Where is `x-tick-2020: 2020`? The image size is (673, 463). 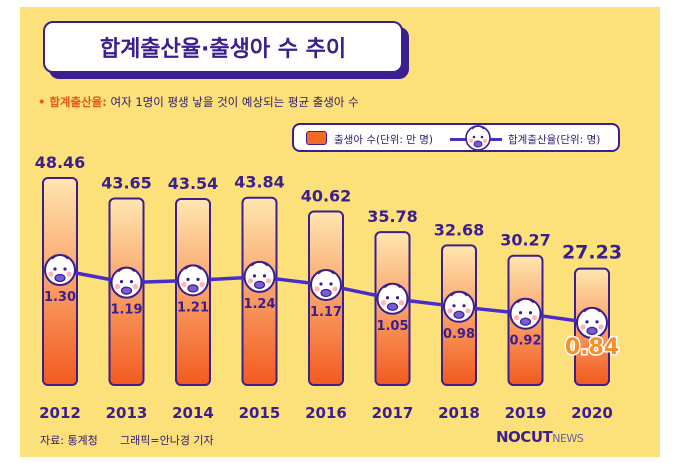 x-tick-2020: 2020 is located at coordinates (592, 413).